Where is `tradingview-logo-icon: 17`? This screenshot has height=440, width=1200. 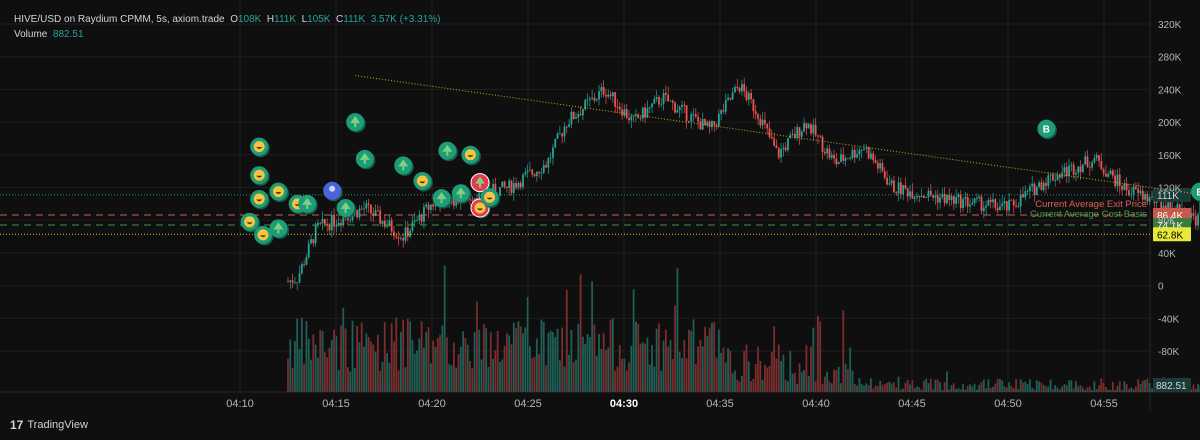
tradingview-logo-icon: 17 is located at coordinates (17, 425).